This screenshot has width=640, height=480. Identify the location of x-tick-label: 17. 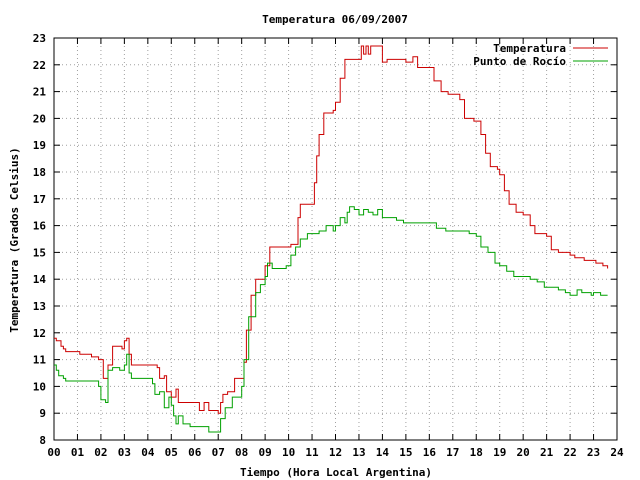
(452, 452).